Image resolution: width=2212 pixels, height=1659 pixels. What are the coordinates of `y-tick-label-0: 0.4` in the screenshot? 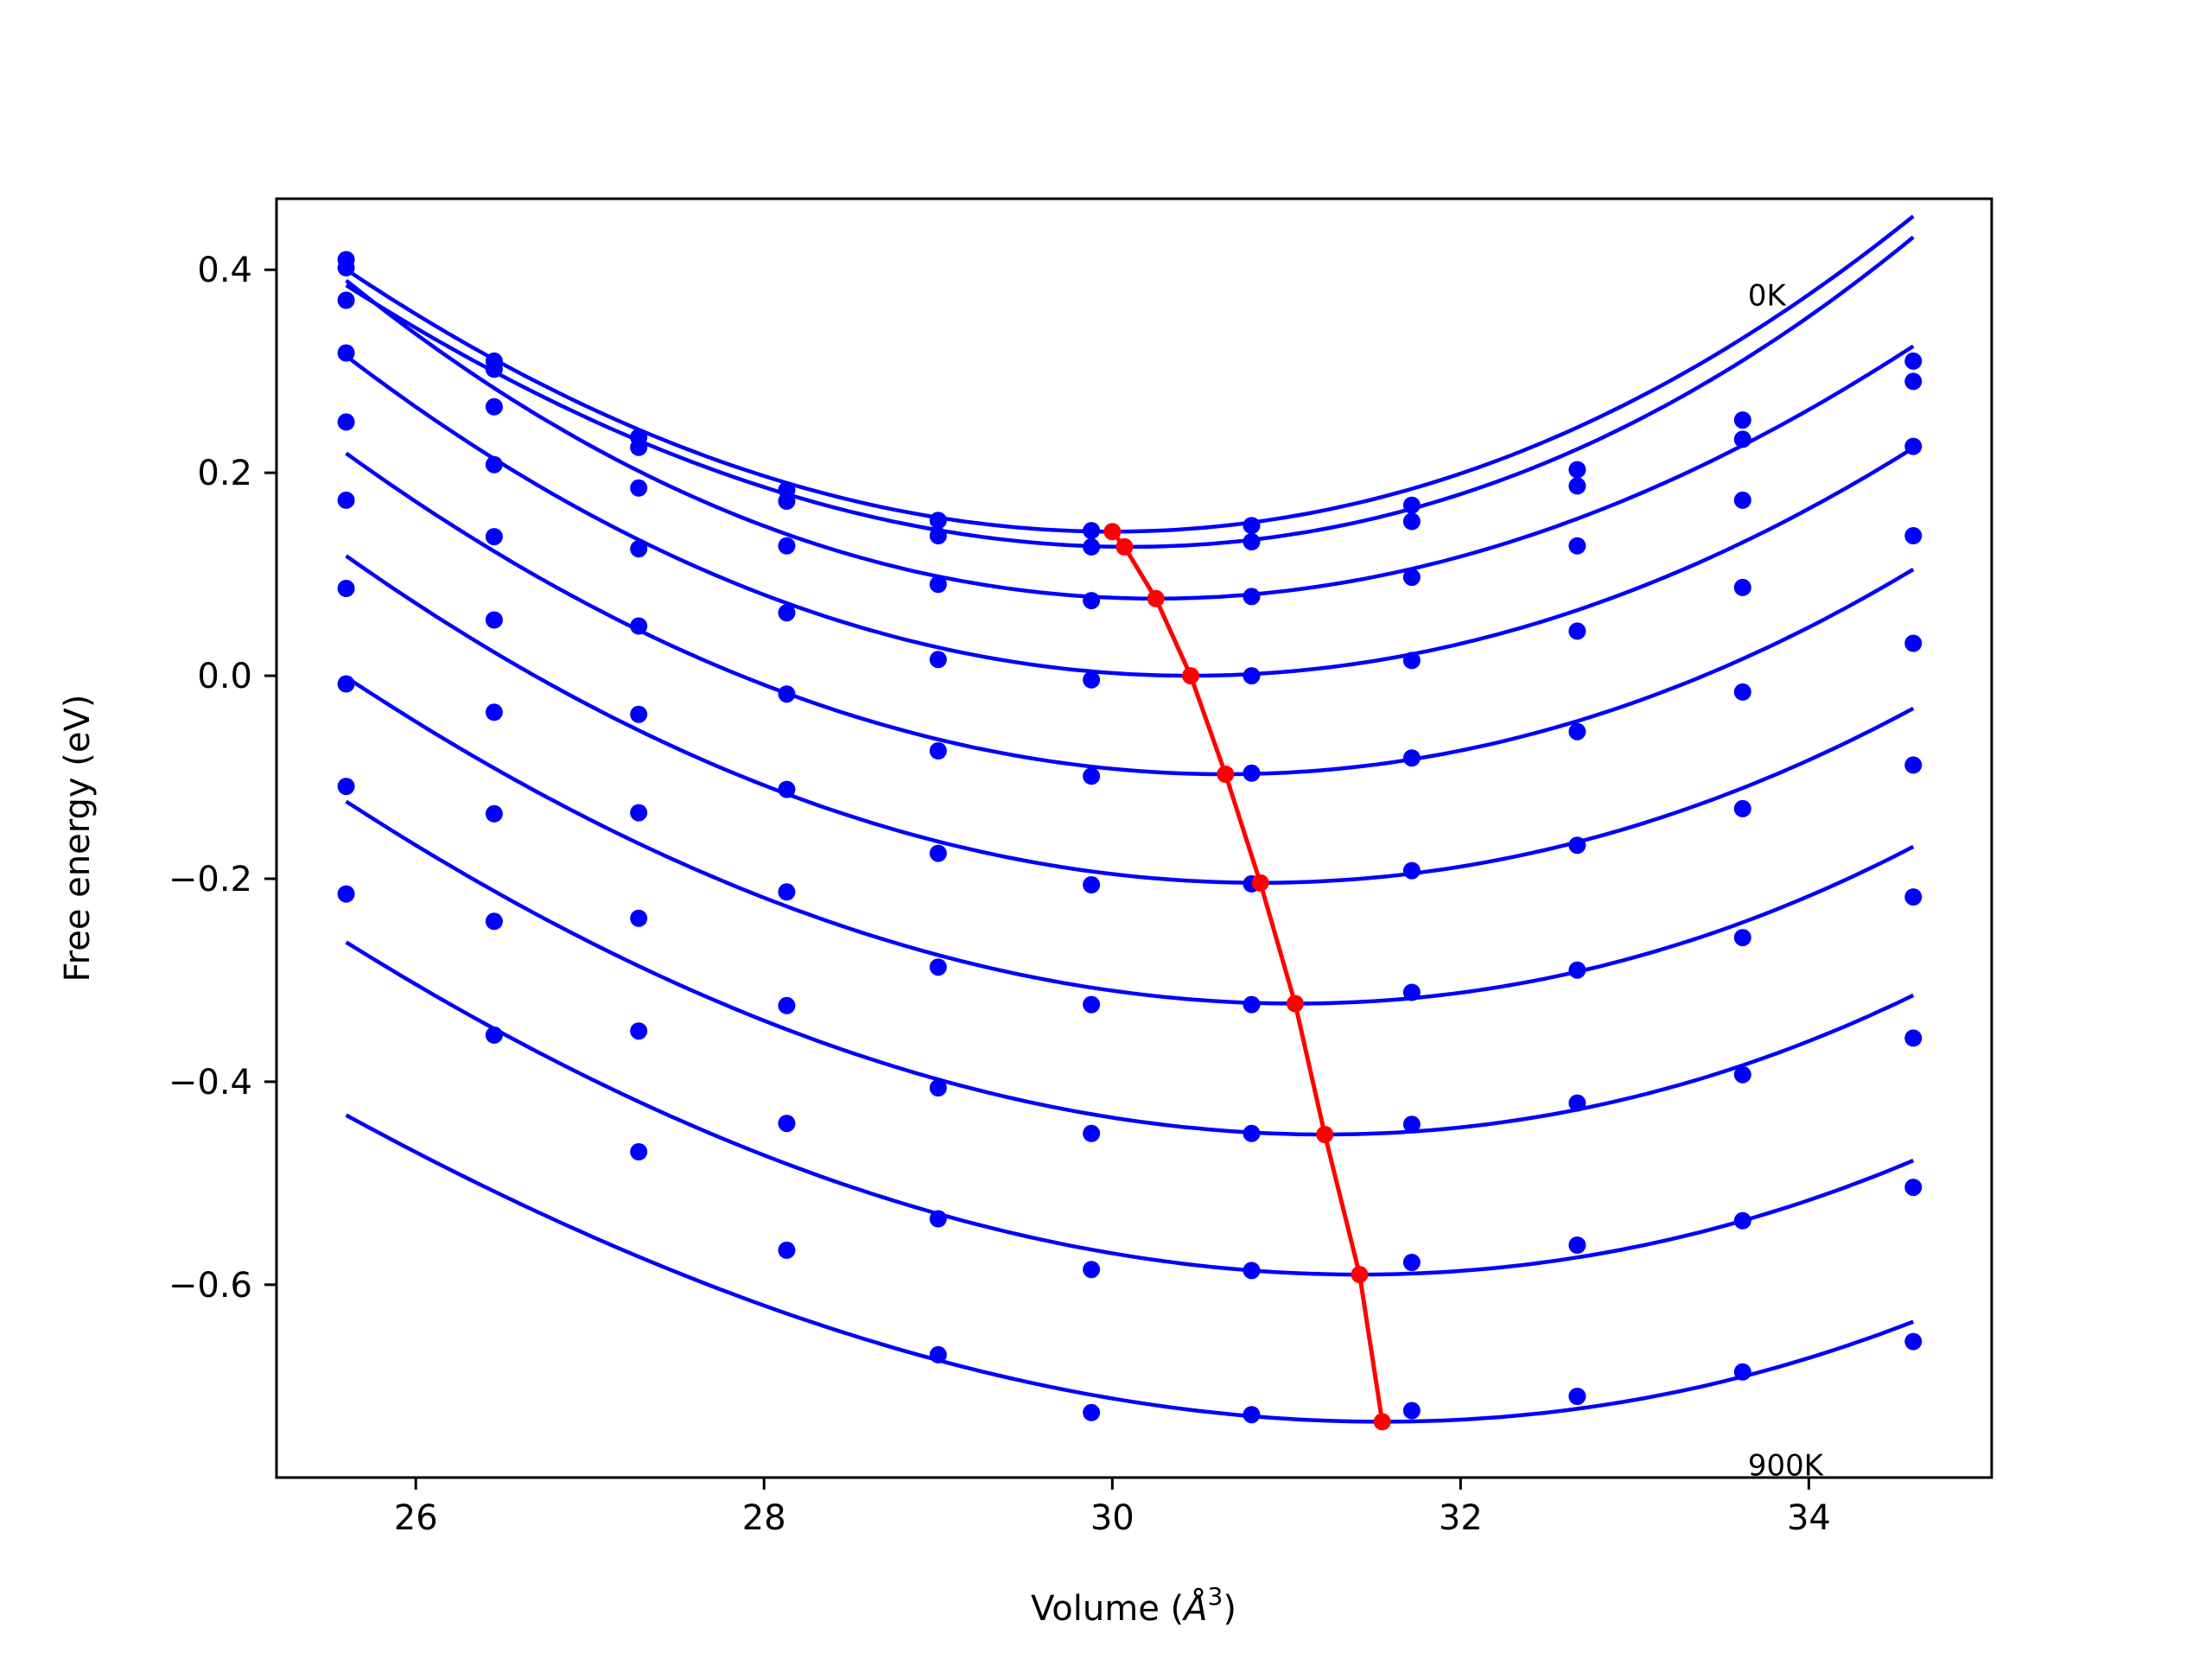 It's located at (224, 270).